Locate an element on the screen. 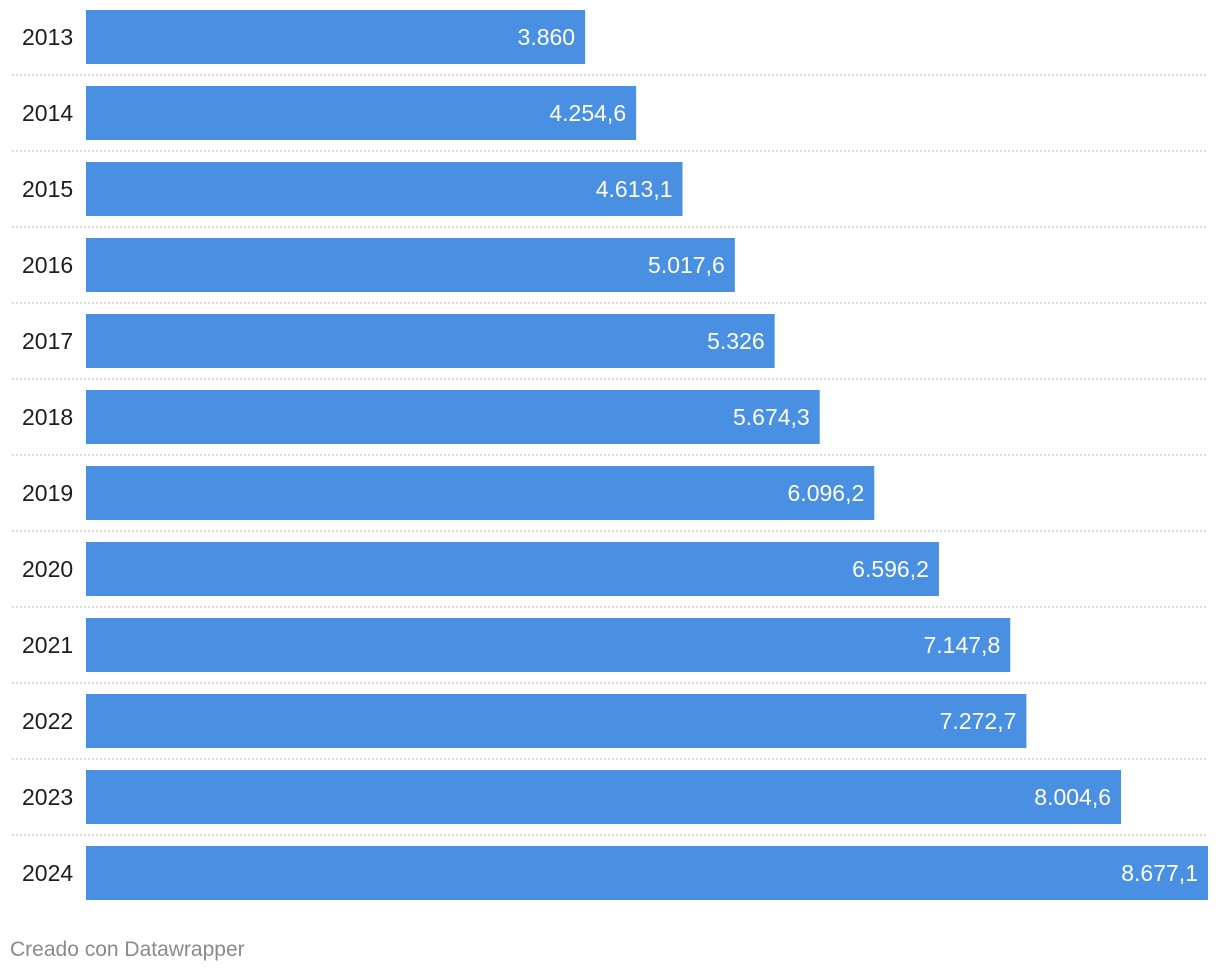 The image size is (1220, 976). bar-row: 2015 4.613,1 is located at coordinates (352, 189).